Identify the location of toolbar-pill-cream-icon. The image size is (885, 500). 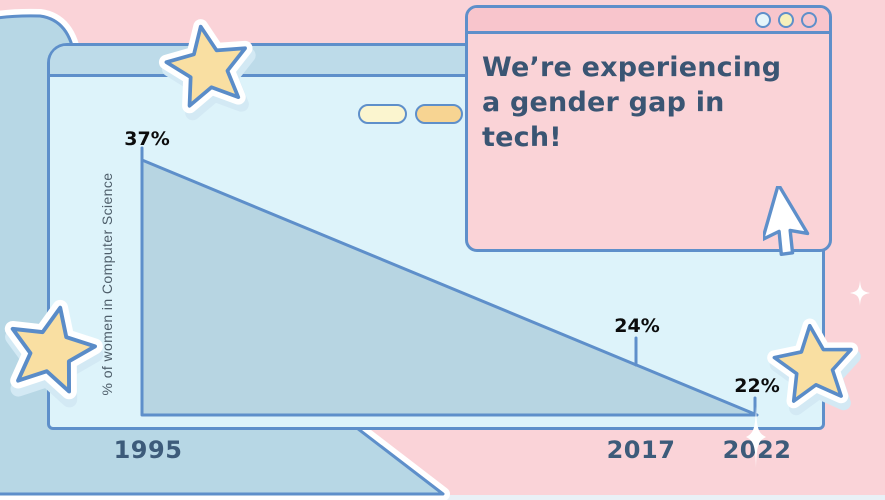
(382, 114).